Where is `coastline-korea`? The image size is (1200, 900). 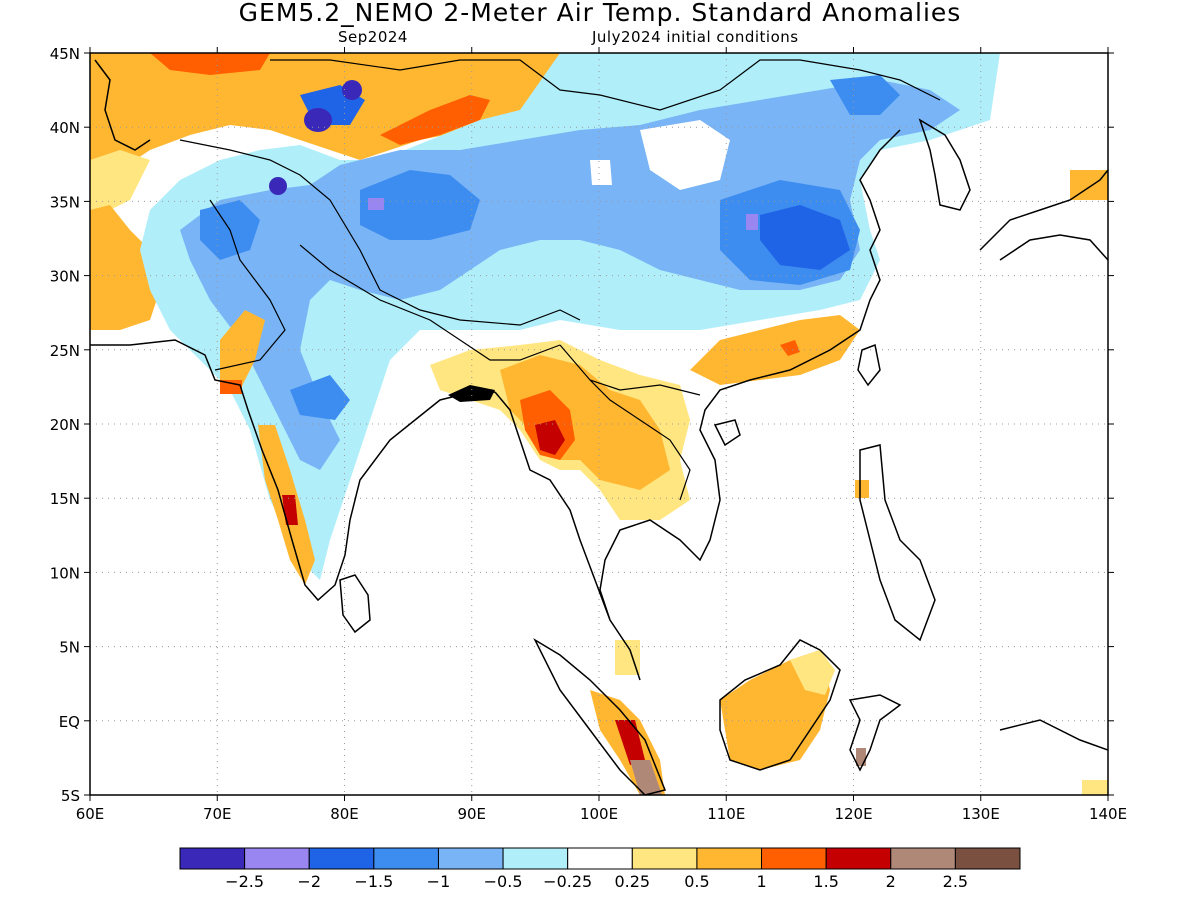
coastline-korea is located at coordinates (944, 164).